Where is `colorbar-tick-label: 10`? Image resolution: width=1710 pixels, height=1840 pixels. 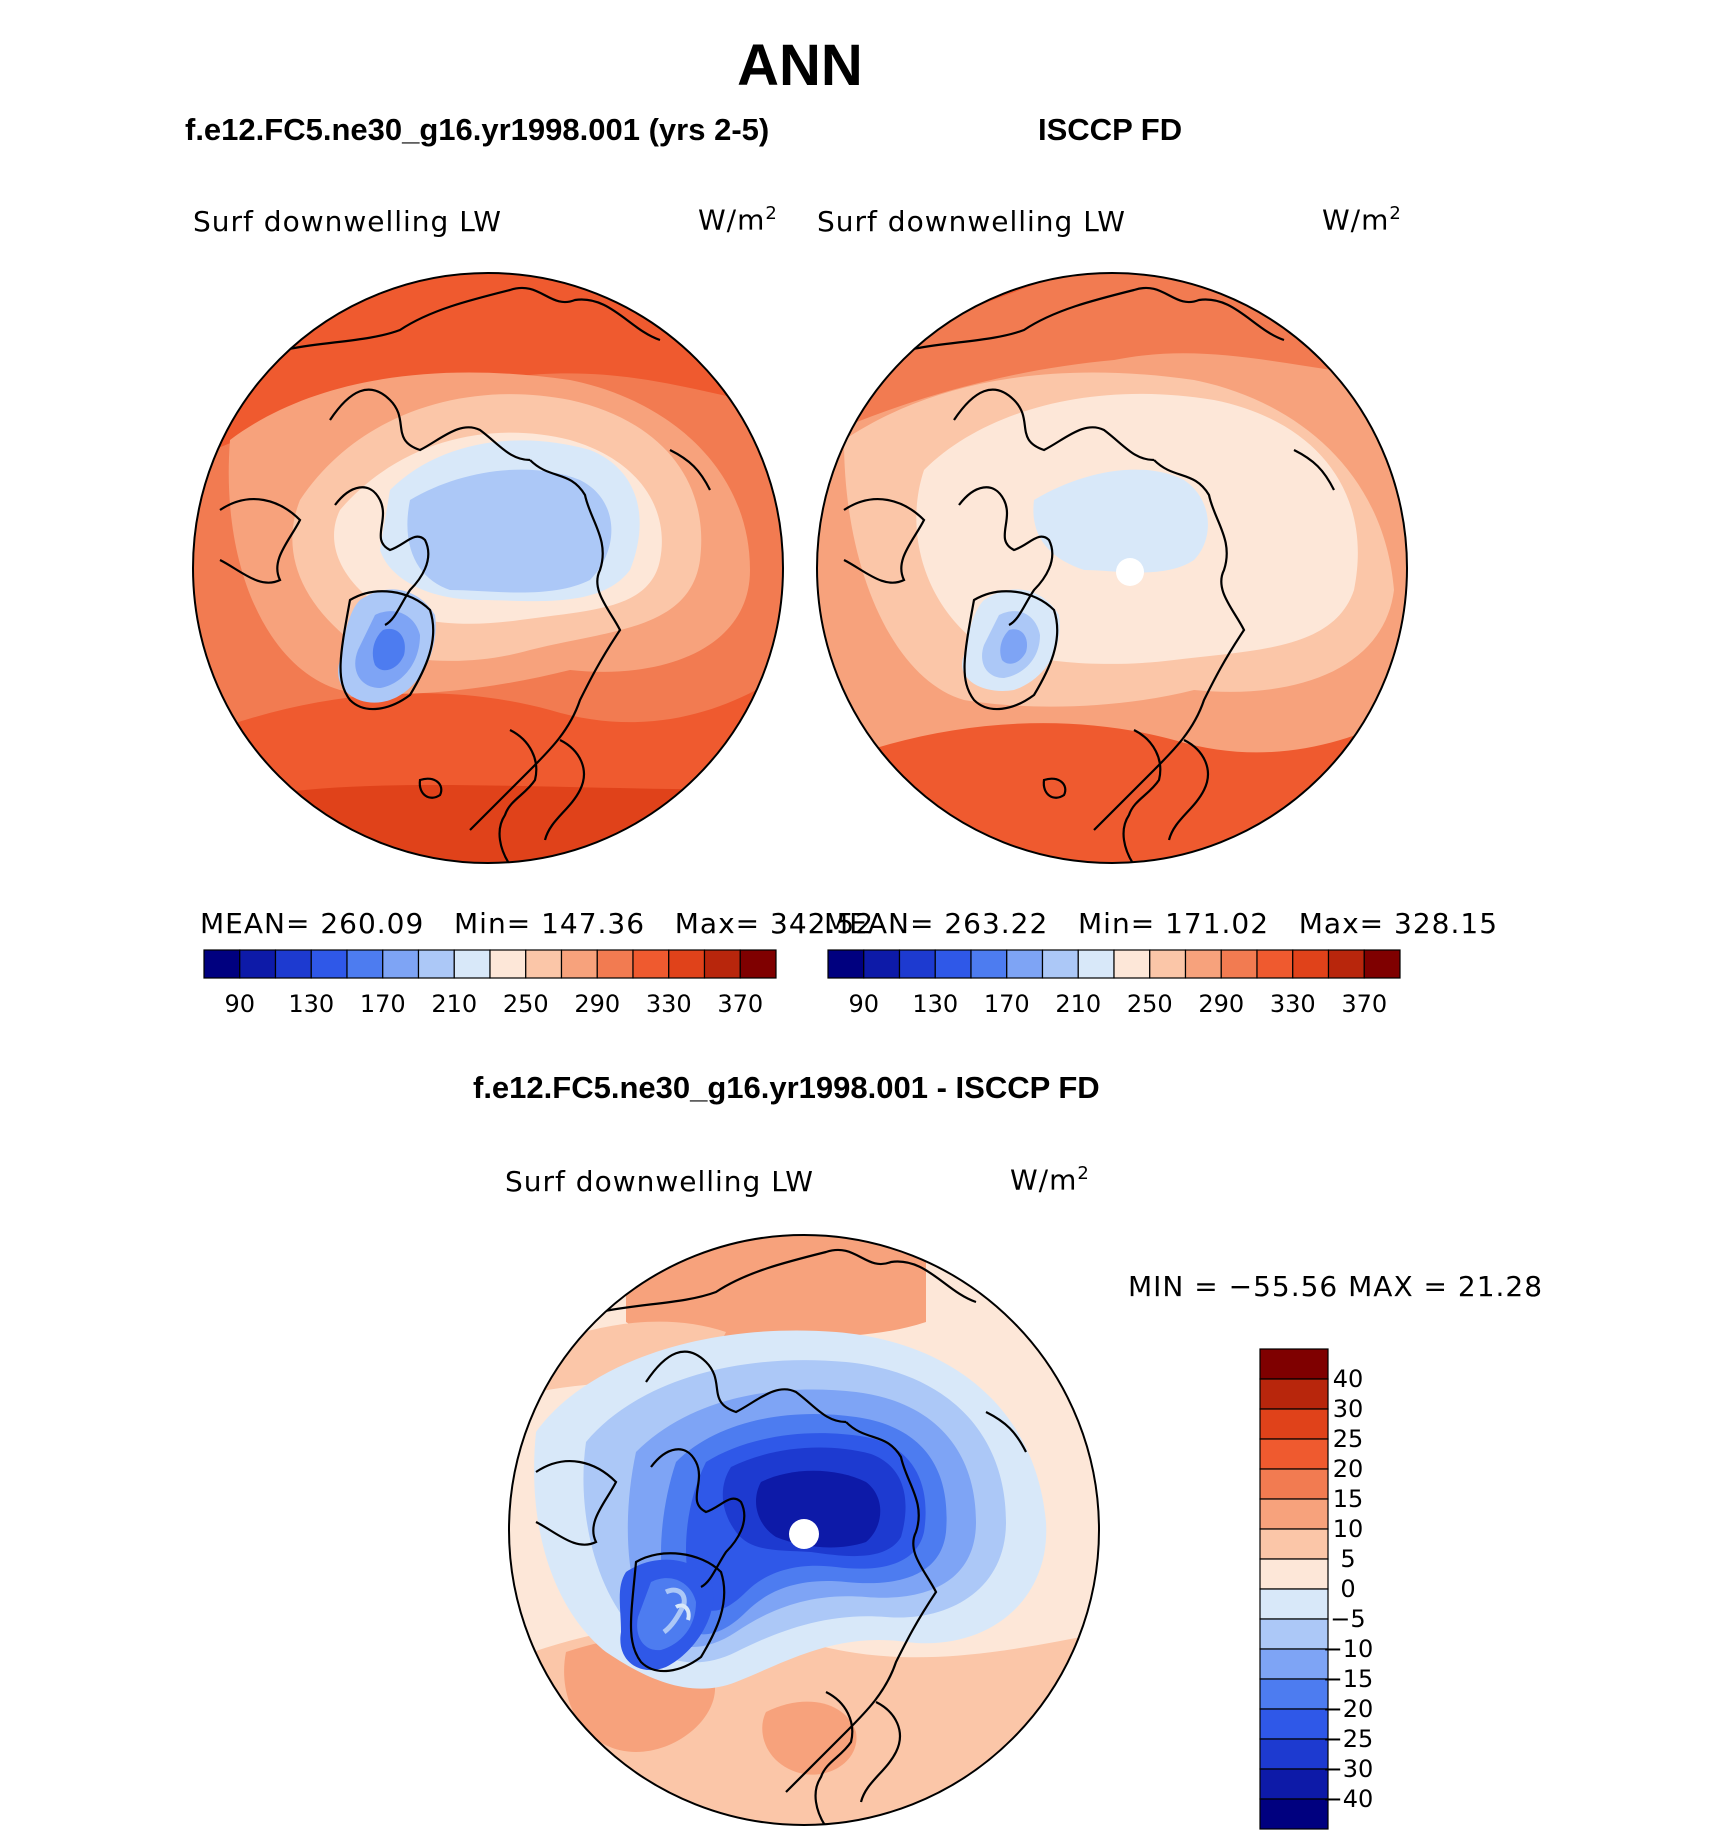
colorbar-tick-label: 10 is located at coordinates (1348, 1529).